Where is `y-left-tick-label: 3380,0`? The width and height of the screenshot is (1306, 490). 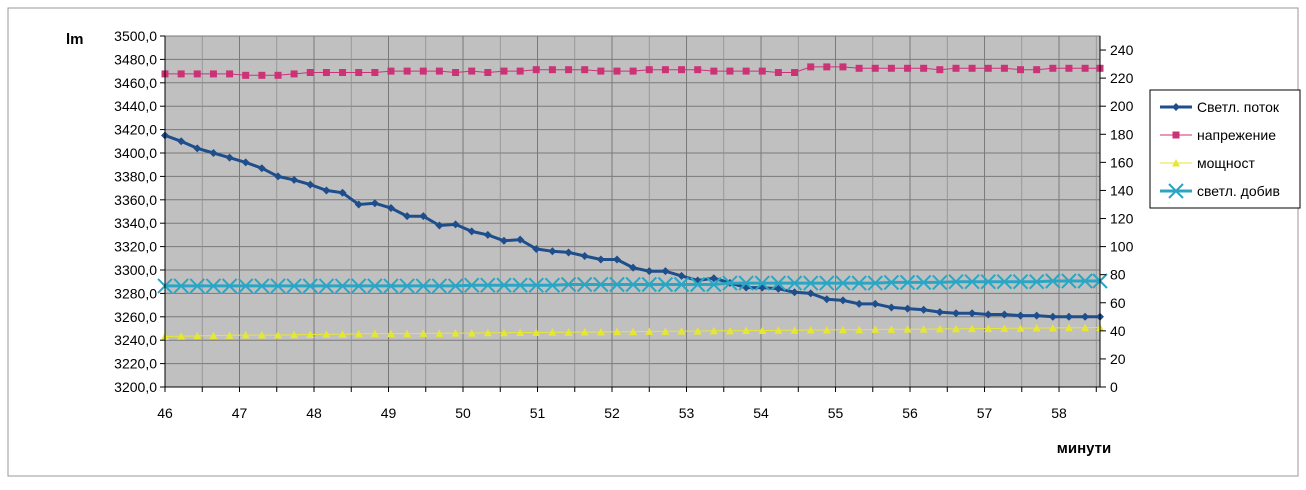 y-left-tick-label: 3380,0 is located at coordinates (135, 176).